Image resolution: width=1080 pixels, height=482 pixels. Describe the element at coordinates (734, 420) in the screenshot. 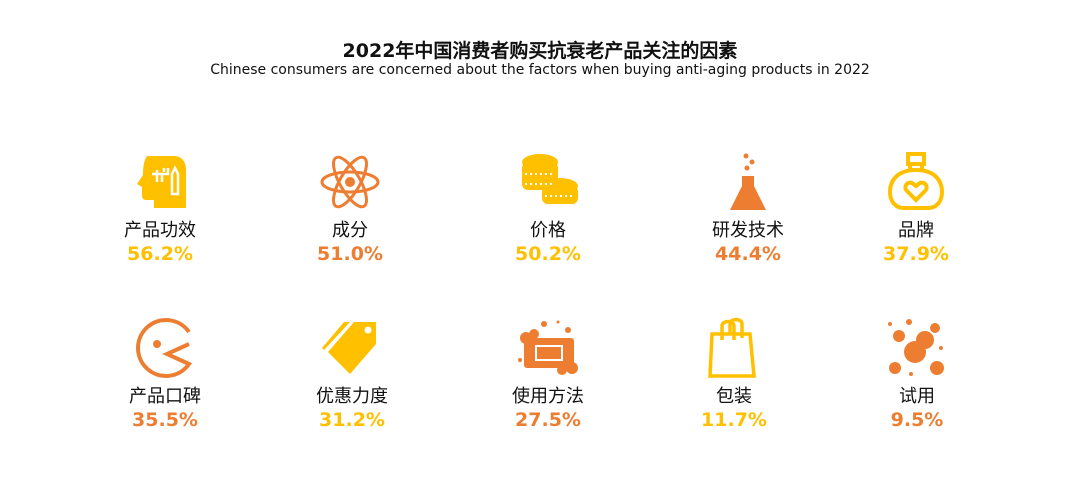

I see `factor-percentage: 11.7%` at that location.